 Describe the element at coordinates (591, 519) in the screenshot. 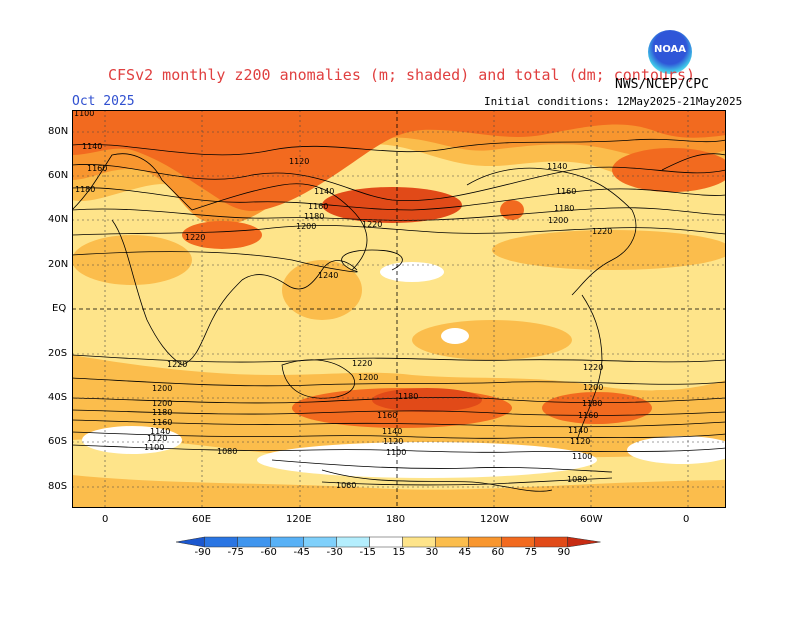

I see `lon-label-60w: 60W` at that location.